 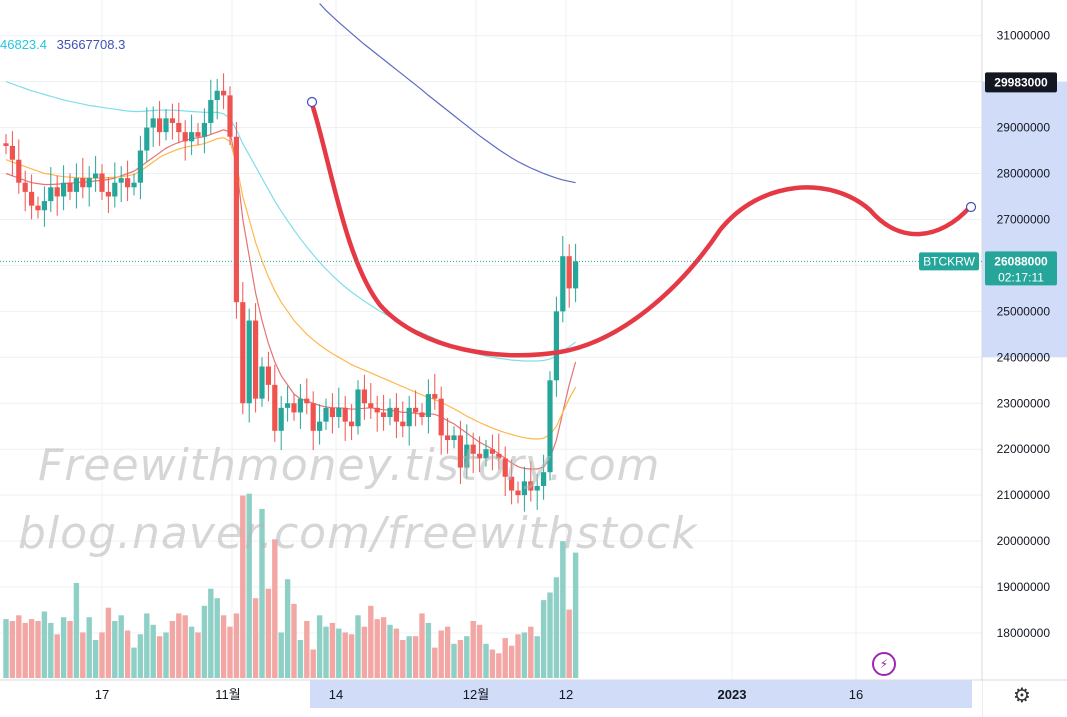 I want to click on time-tick-label-0: 17, so click(x=102, y=694).